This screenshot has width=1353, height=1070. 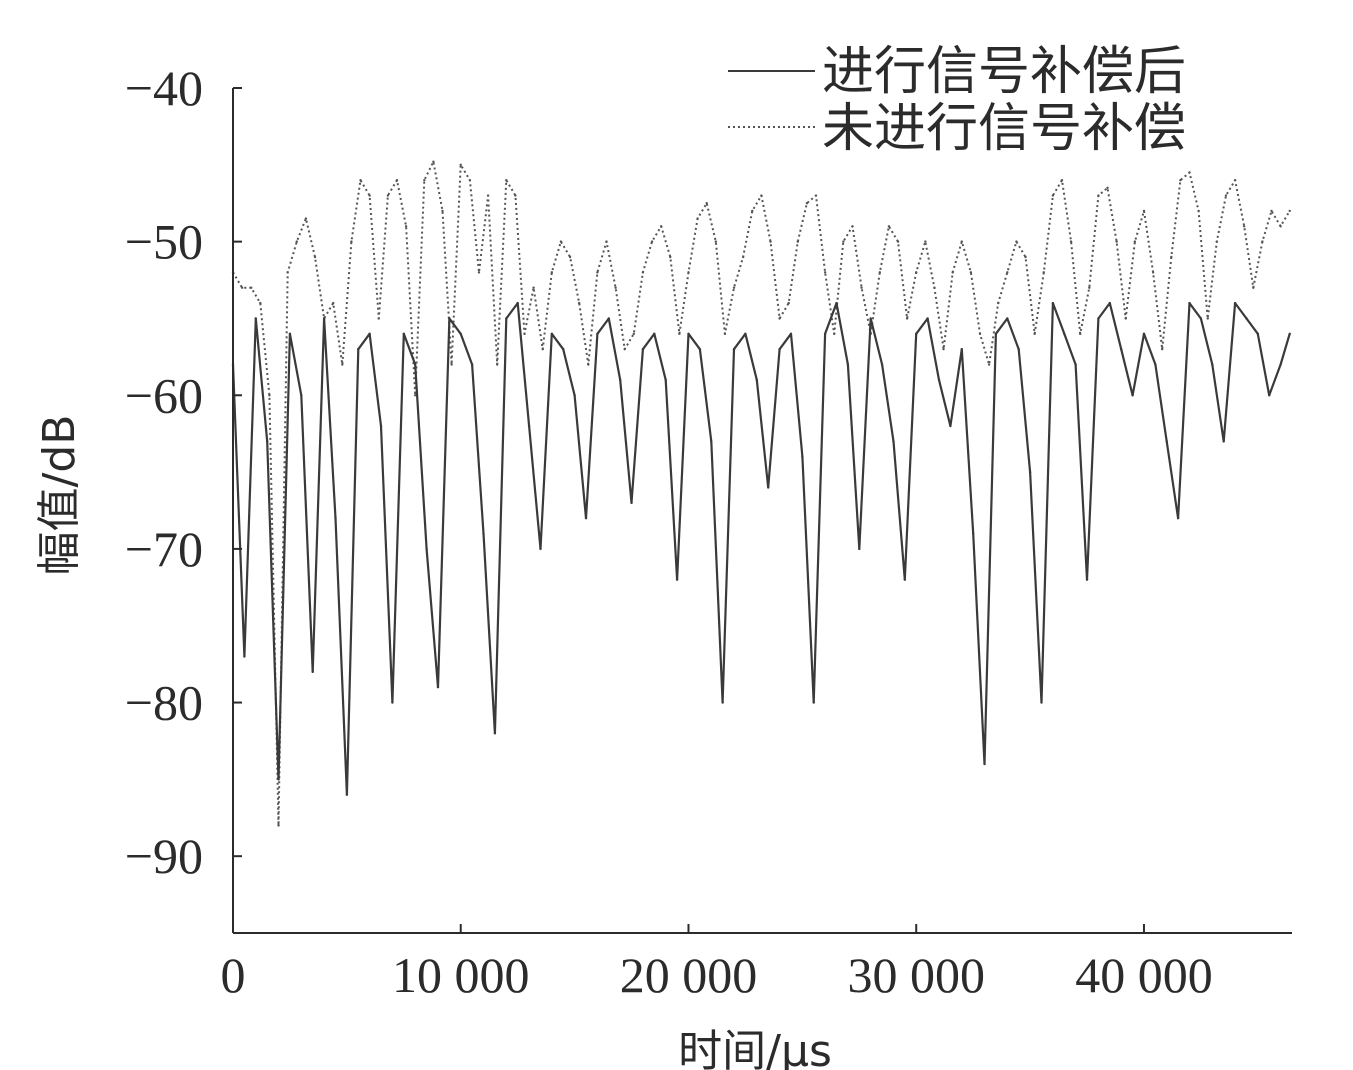 I want to click on x-tick-label: 20 000, so click(x=689, y=975).